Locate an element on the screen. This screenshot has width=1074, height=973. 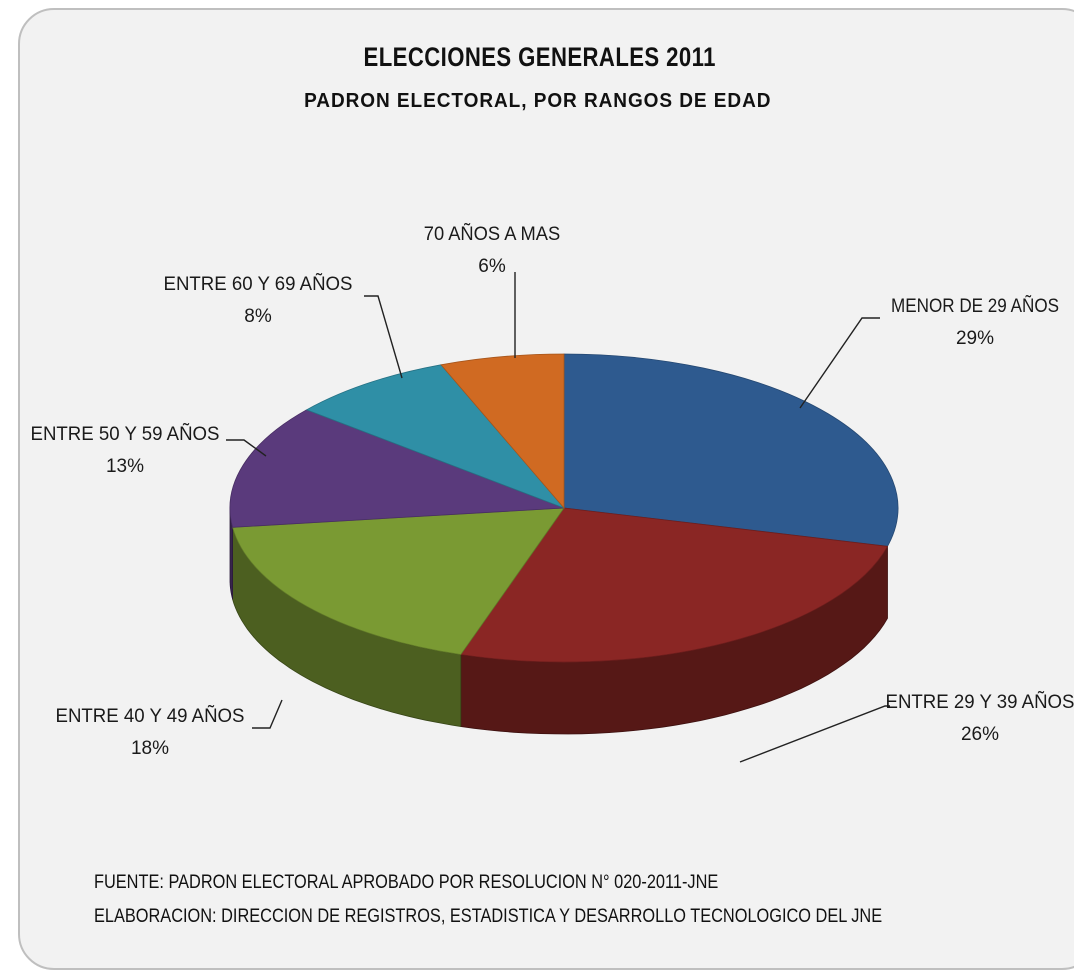
chart-title: ELECCIONES GENERALES 2011 is located at coordinates (539, 57).